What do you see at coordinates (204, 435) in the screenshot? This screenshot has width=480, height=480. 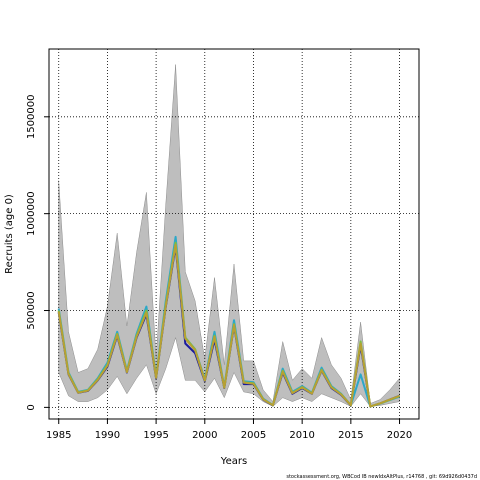 I see `x-tick-label: 2000` at bounding box center [204, 435].